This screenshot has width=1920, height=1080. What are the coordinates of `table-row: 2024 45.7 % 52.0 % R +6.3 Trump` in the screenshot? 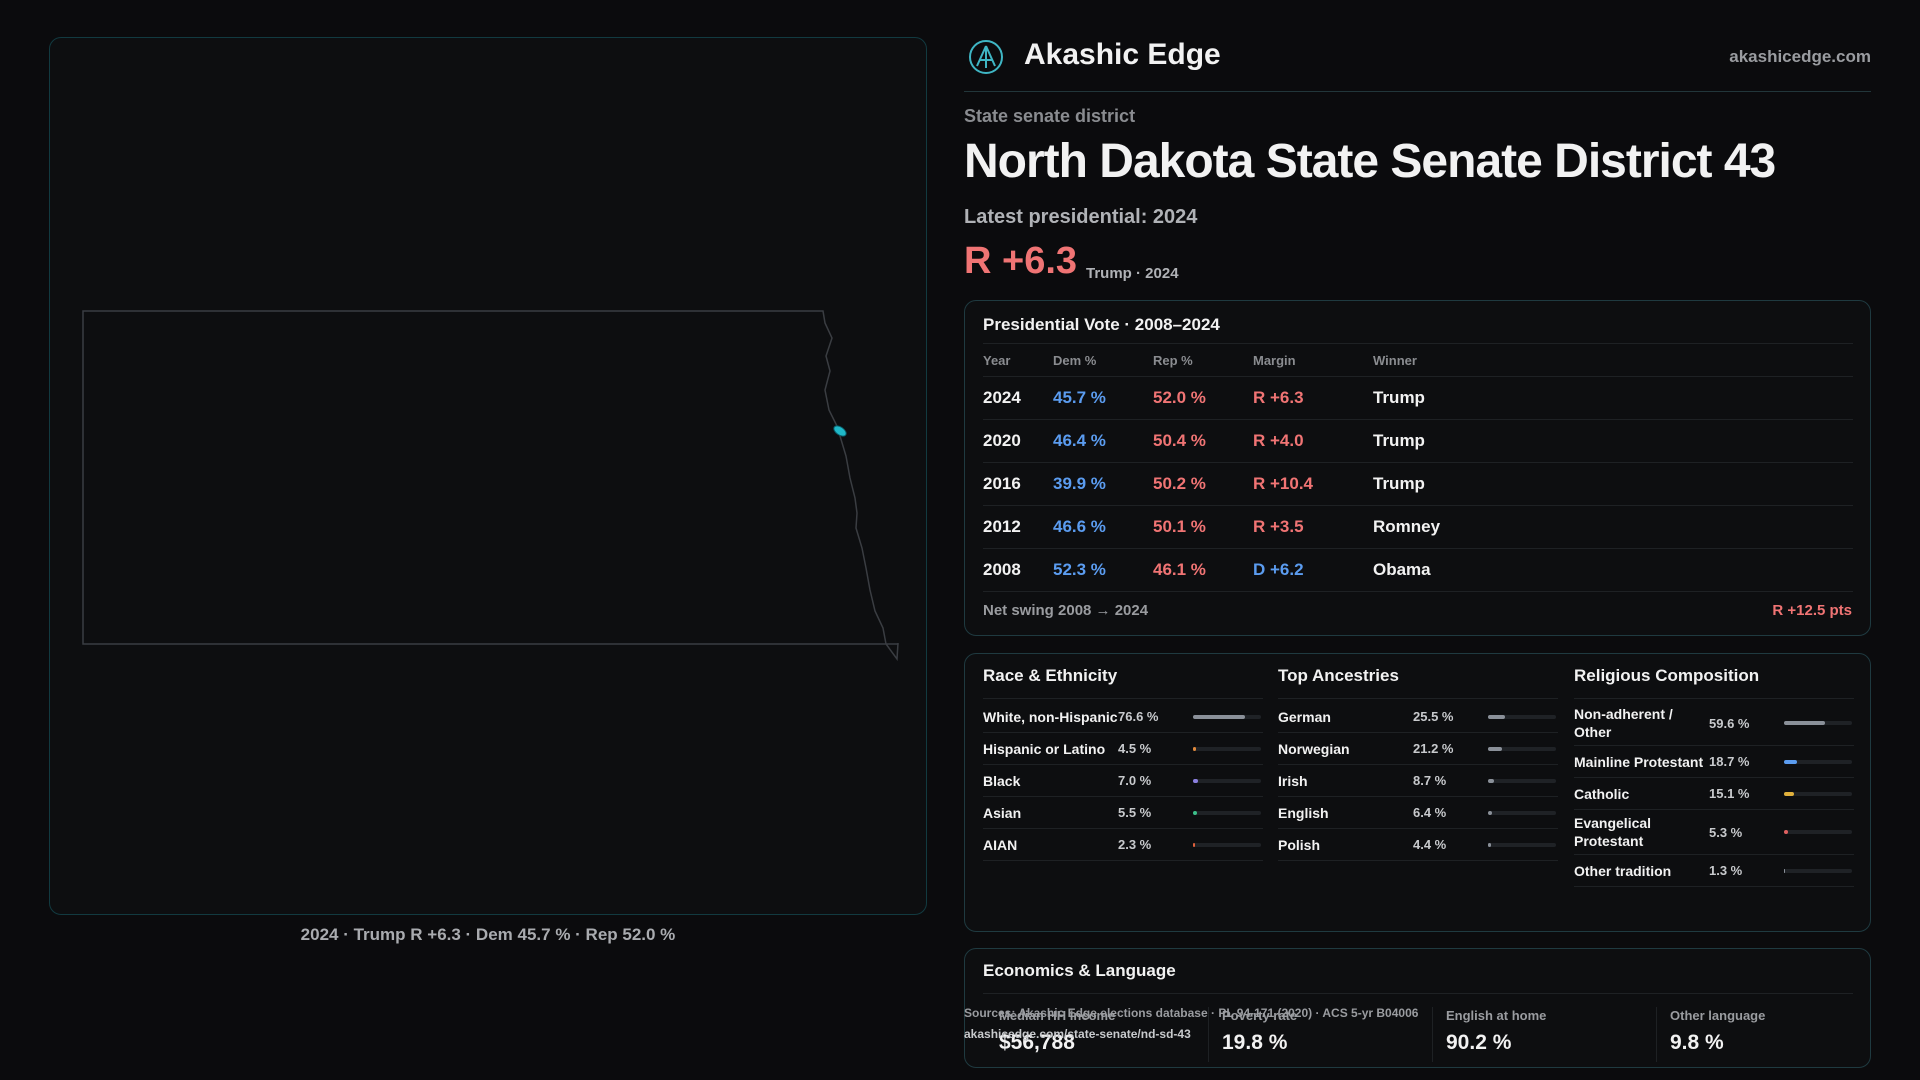 It's located at (1418, 398).